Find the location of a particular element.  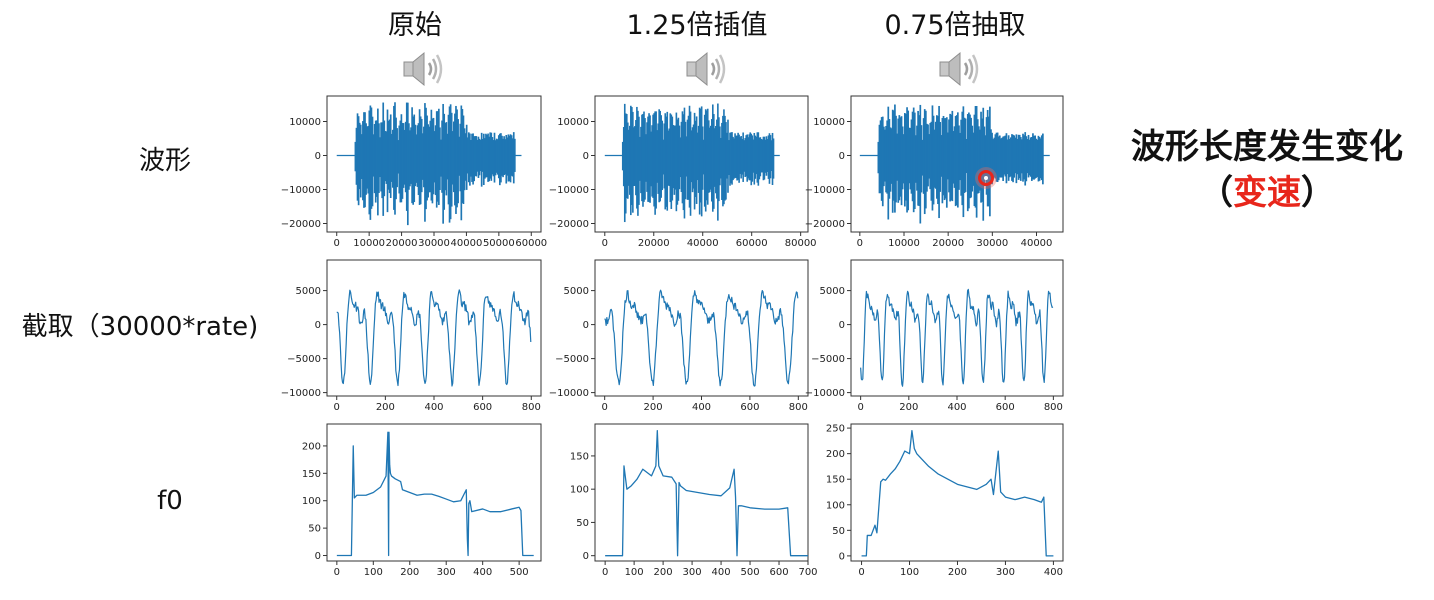

svg-text: 100 is located at coordinates (311, 501).